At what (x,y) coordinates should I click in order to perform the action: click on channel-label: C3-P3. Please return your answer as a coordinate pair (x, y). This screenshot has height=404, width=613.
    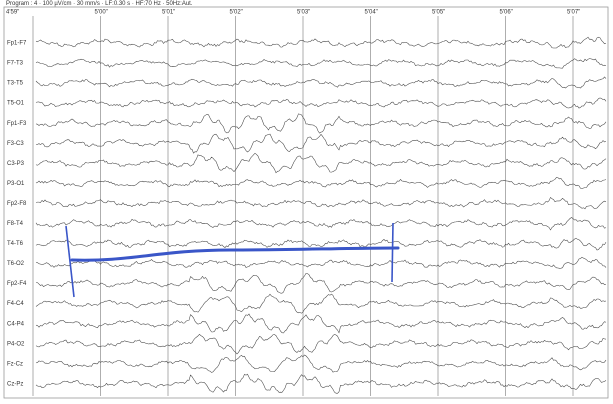
    Looking at the image, I should click on (16, 164).